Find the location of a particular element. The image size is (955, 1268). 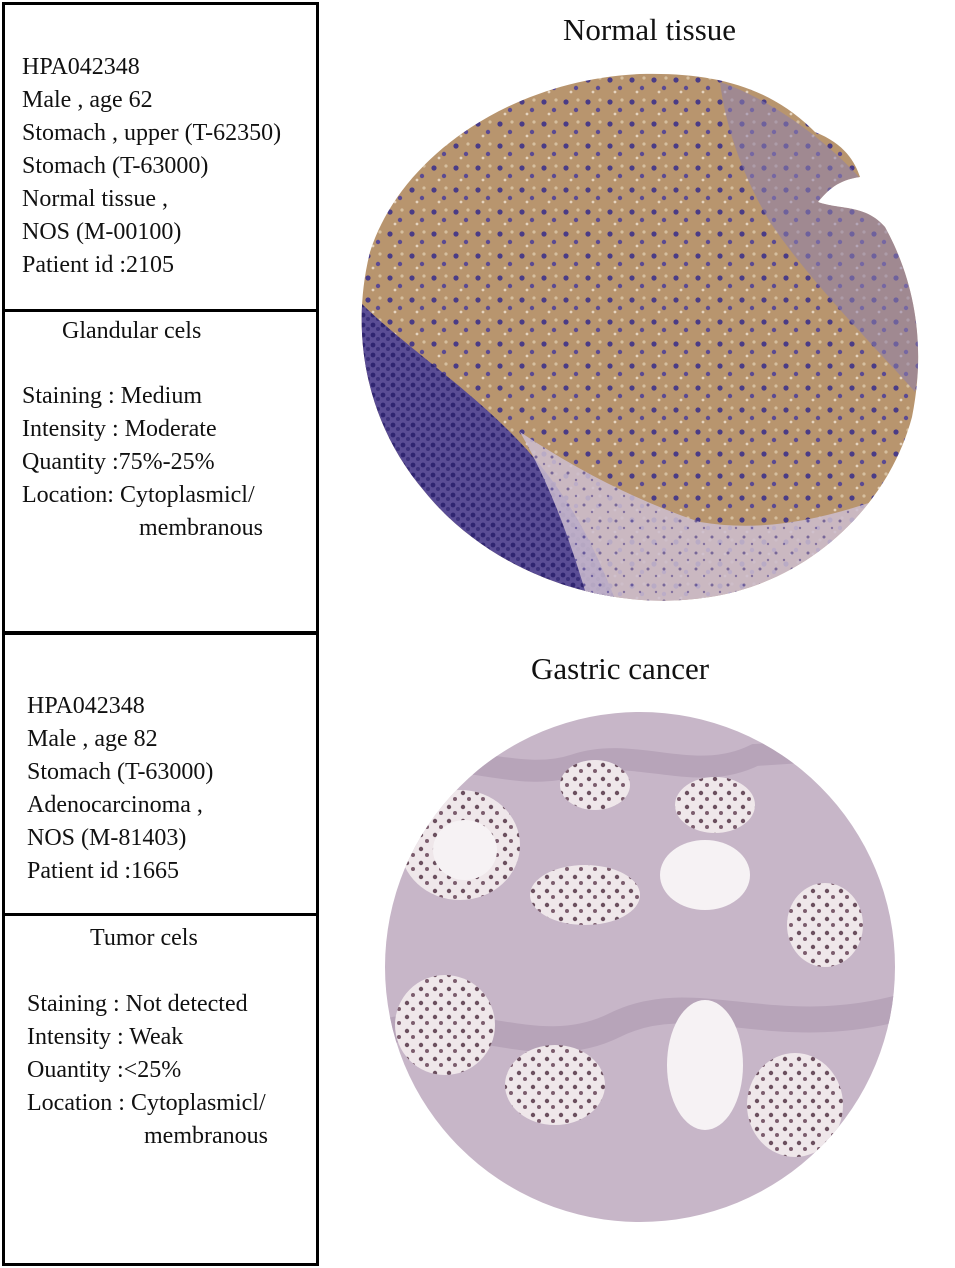

patient-id: Patient id :1665 is located at coordinates (103, 871).